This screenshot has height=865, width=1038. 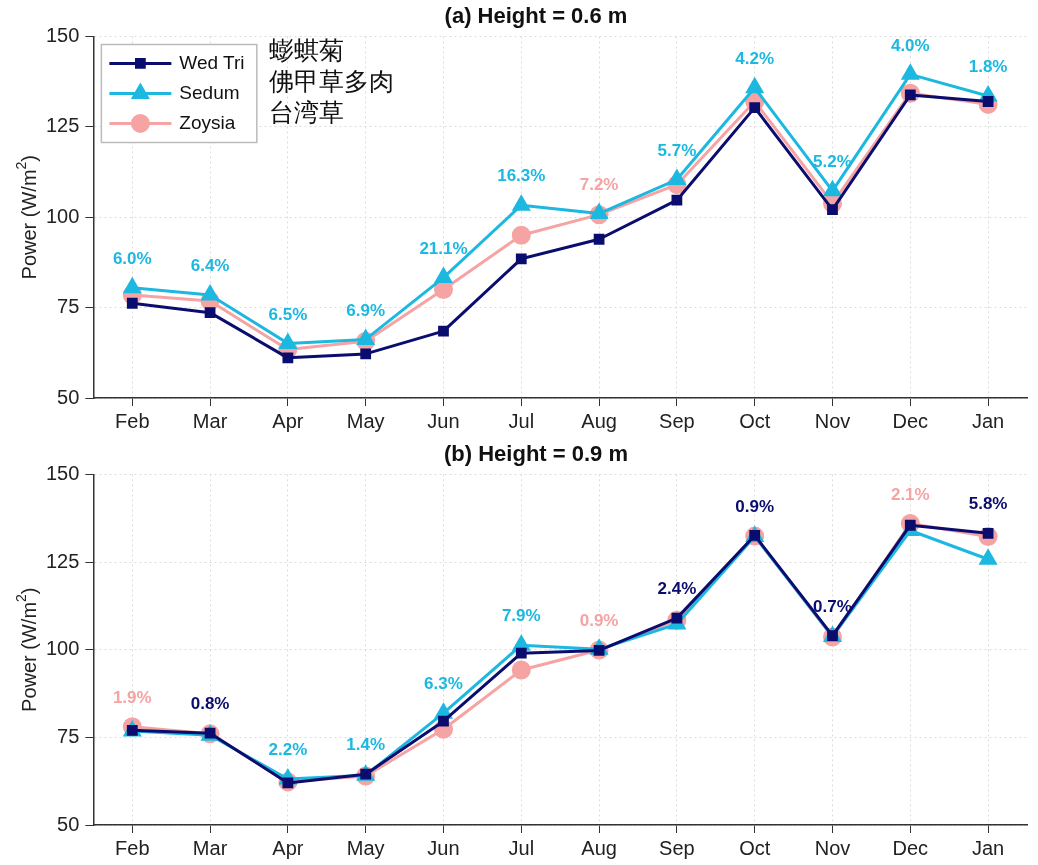 What do you see at coordinates (832, 161) in the screenshot?
I see `annotation: 5.2%` at bounding box center [832, 161].